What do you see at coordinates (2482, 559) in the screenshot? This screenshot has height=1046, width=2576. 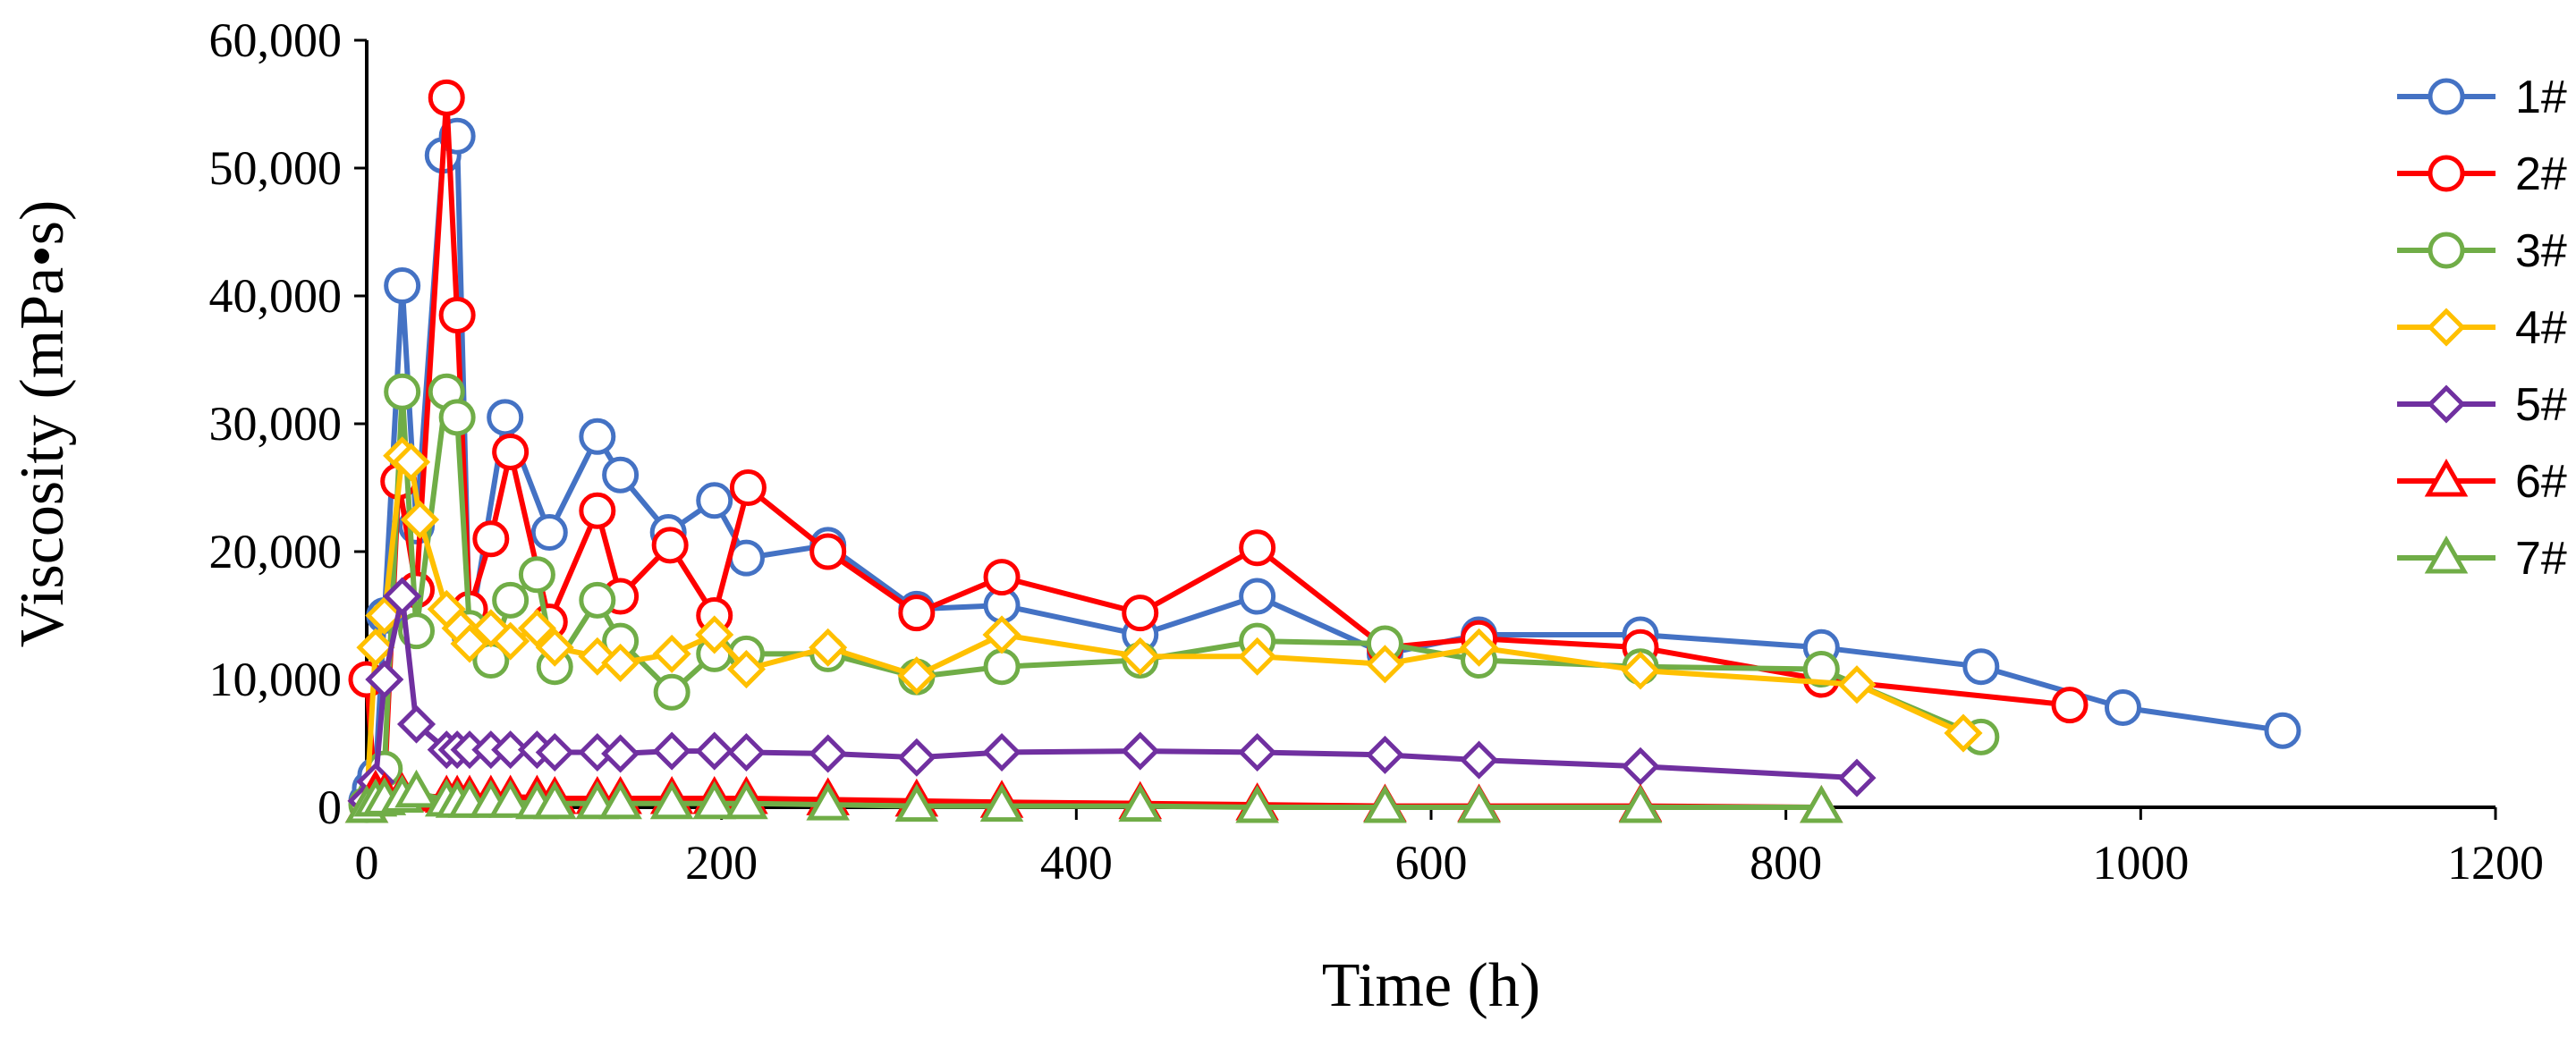 I see `legend-item: 7#` at bounding box center [2482, 559].